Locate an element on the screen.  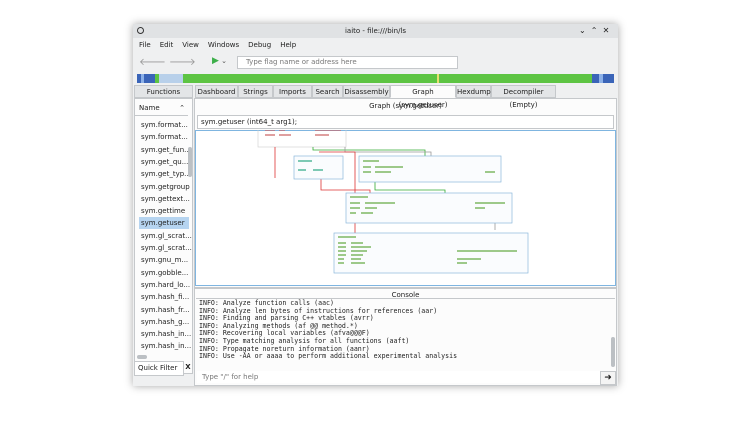
column-header: Name ⌃ is located at coordinates (161, 108).